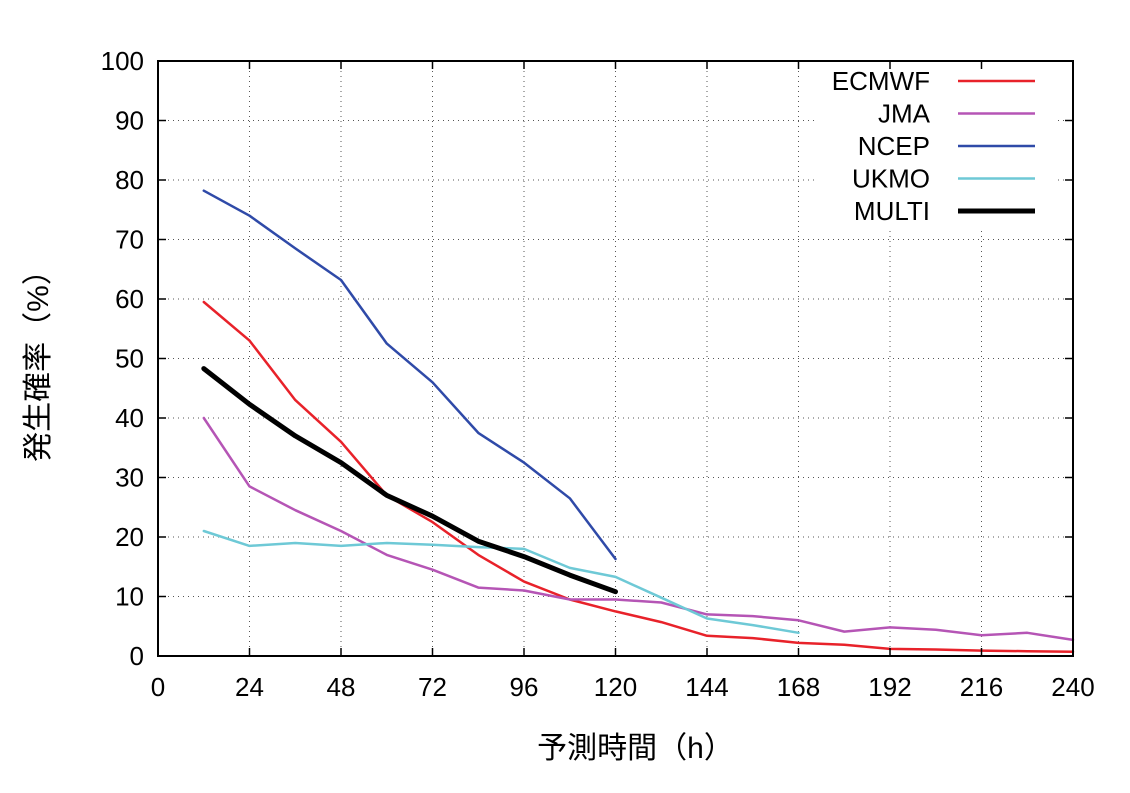 This screenshot has height=793, width=1130. Describe the element at coordinates (122, 61) in the screenshot. I see `y-tick-label: 100` at that location.